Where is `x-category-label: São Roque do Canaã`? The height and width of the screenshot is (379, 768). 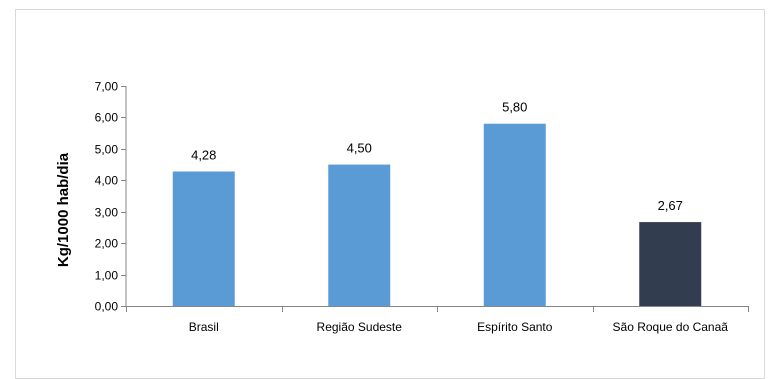 x-category-label: São Roque do Canaã is located at coordinates (671, 327).